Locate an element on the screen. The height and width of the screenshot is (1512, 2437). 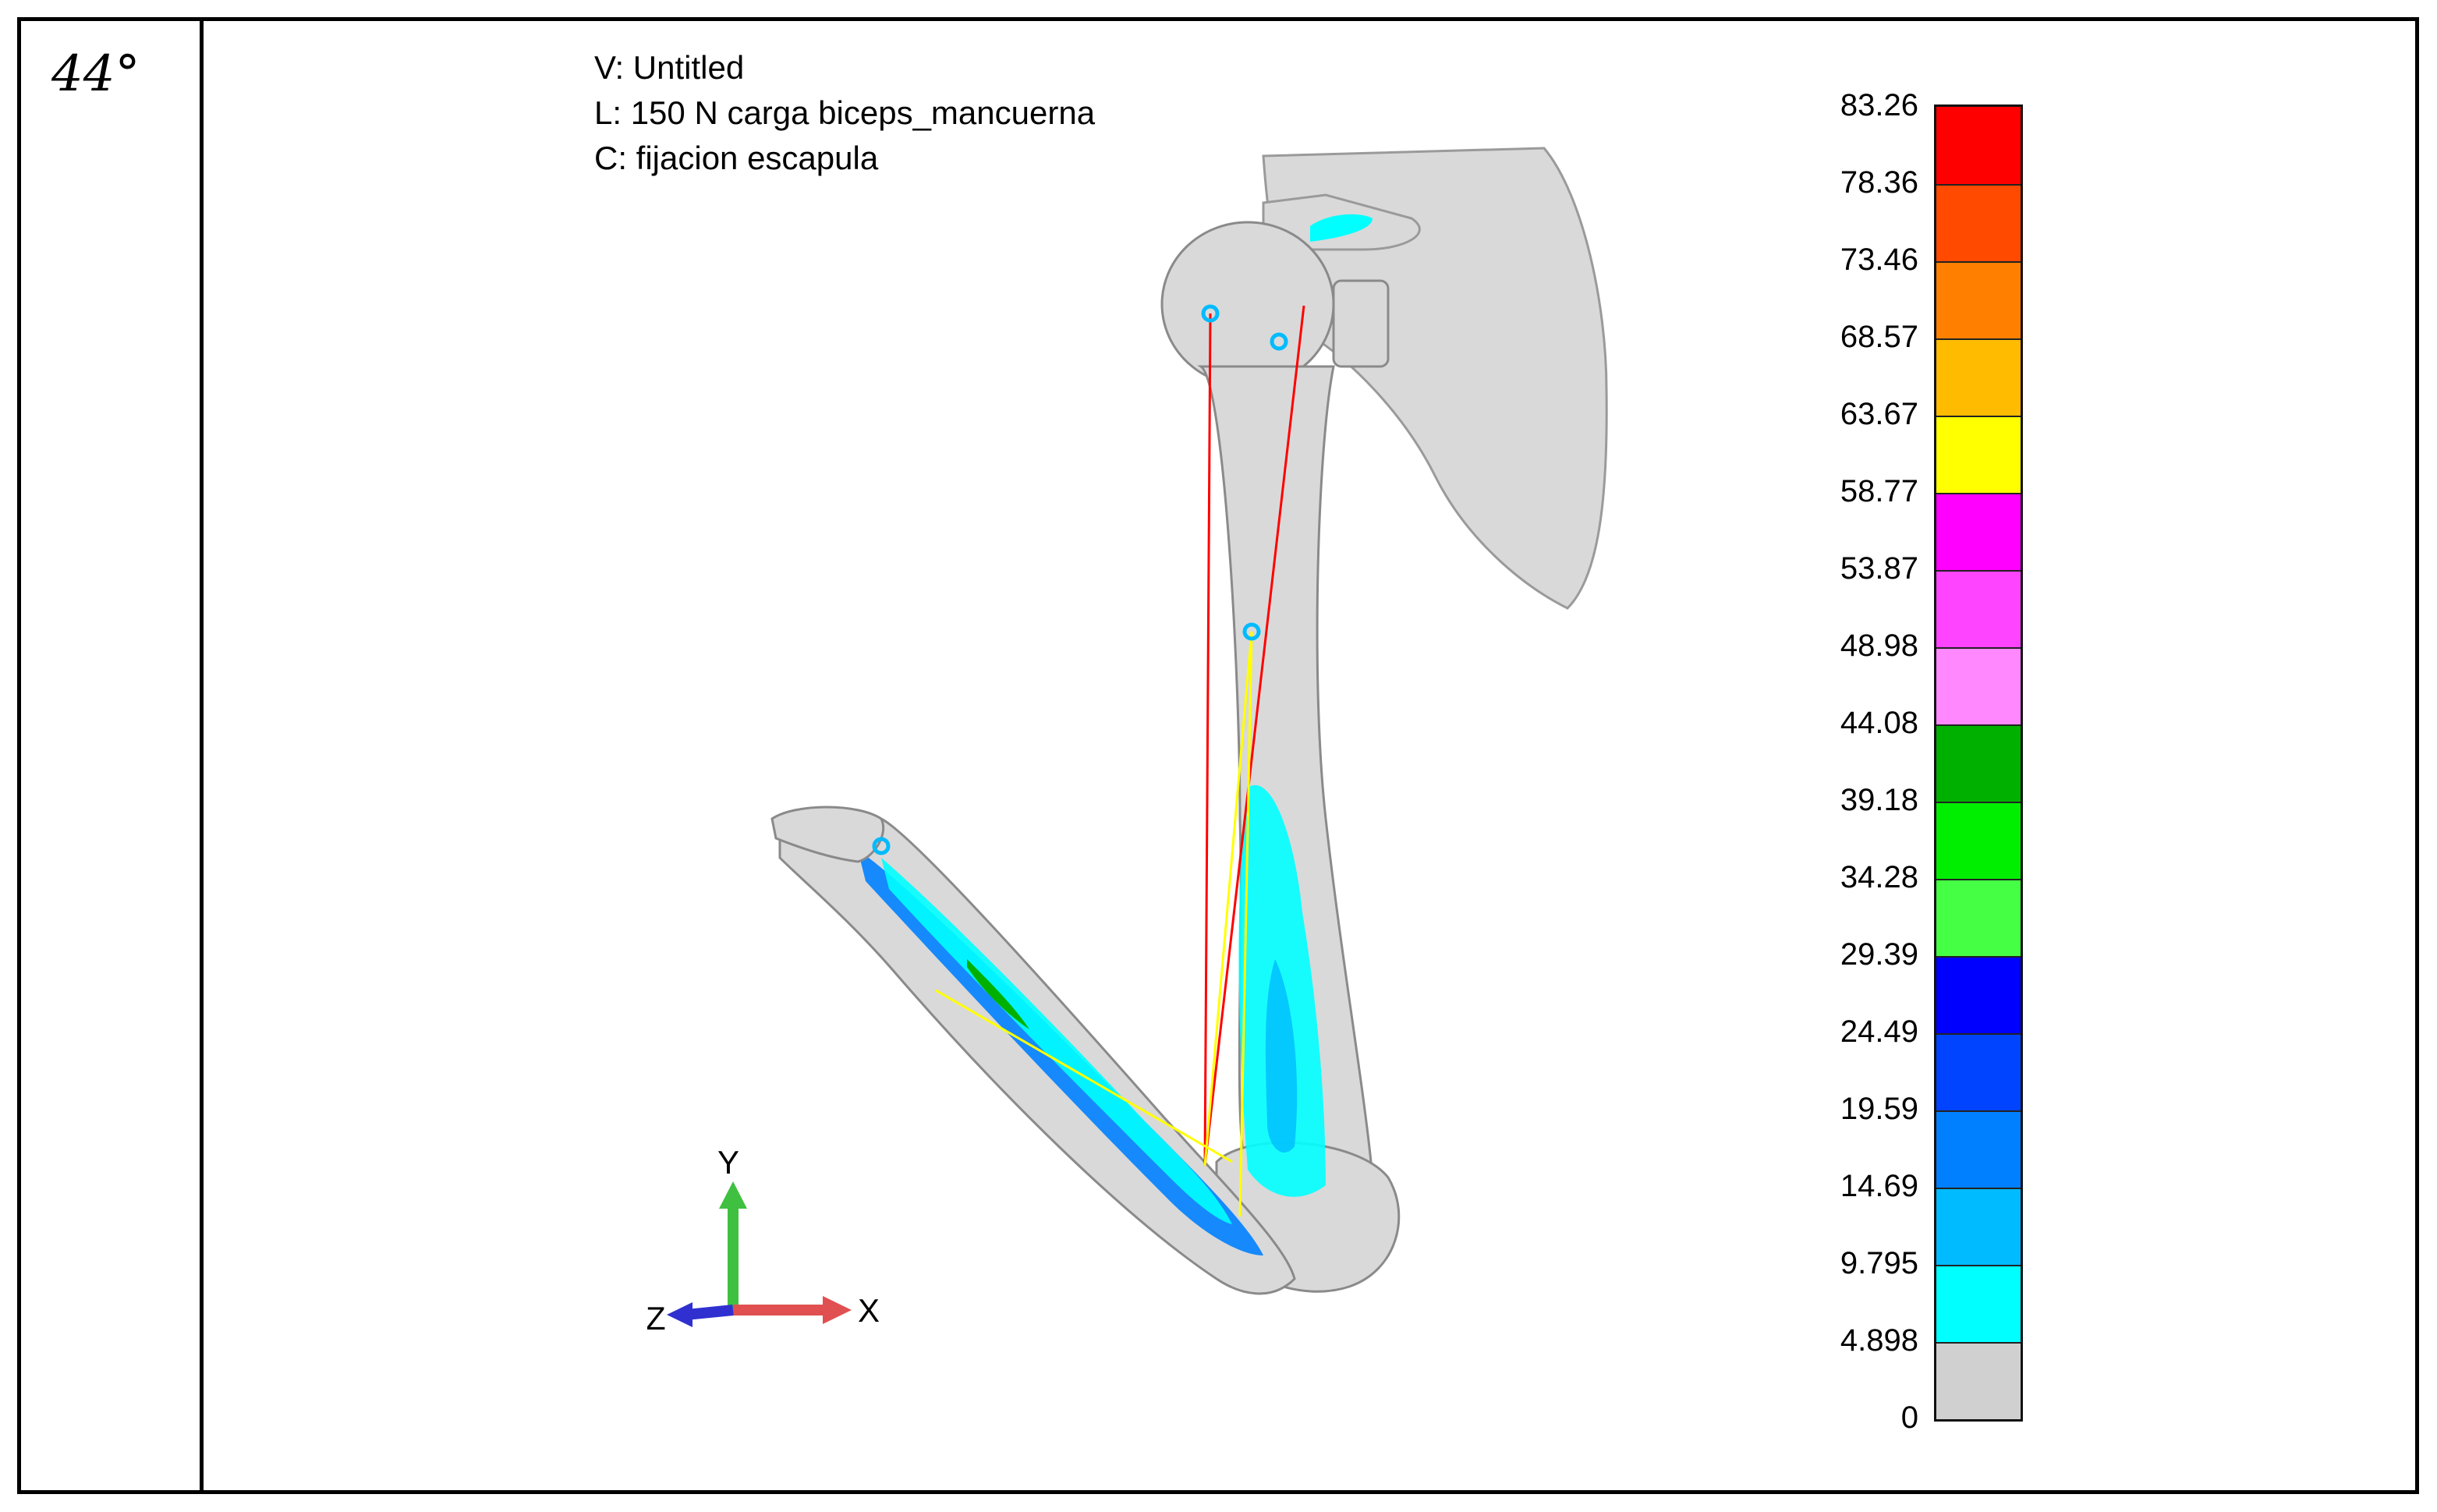
z-axis-arrow is located at coordinates (709, 1312).